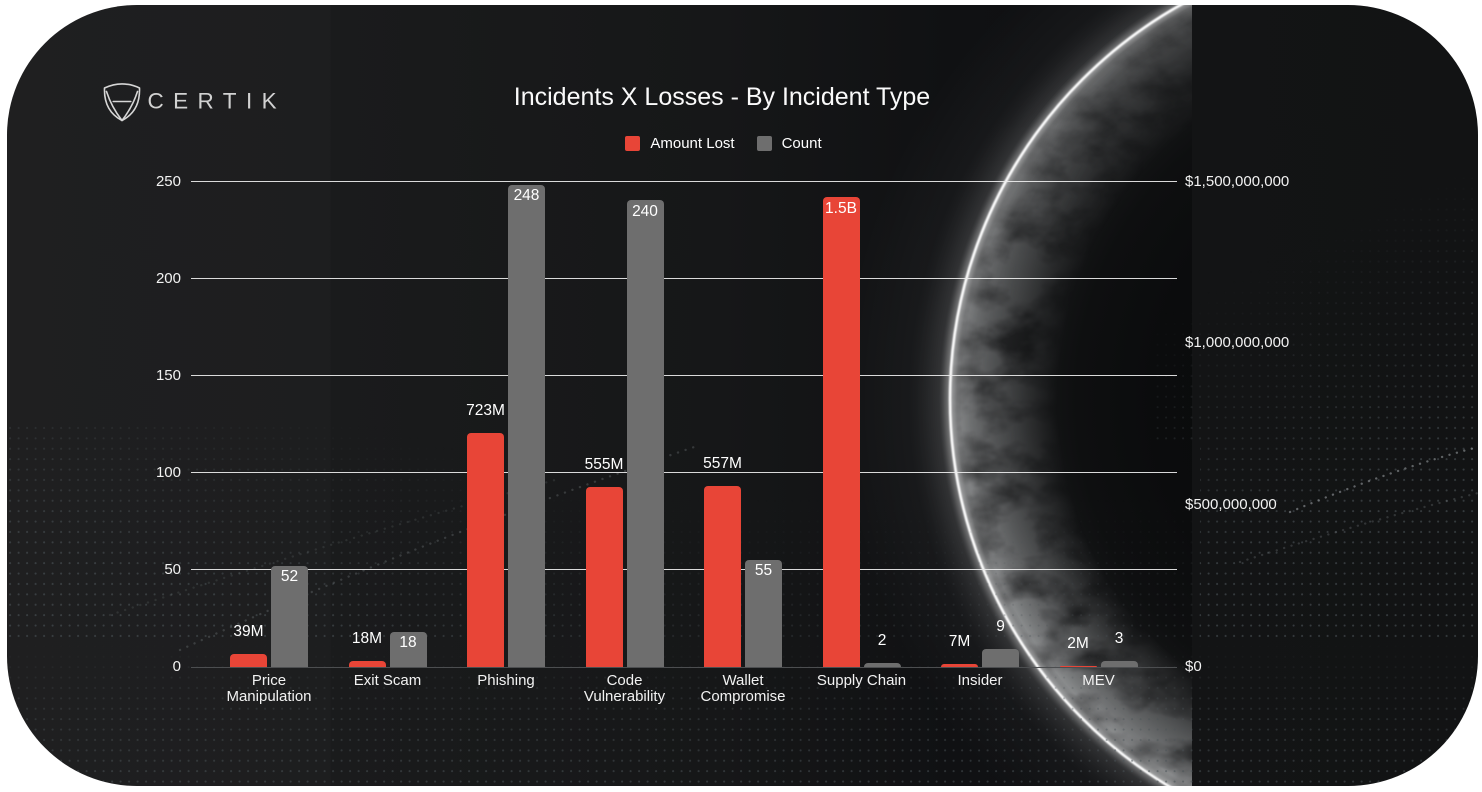  Describe the element at coordinates (216, 101) in the screenshot. I see `svg-text: CERTIK` at that location.